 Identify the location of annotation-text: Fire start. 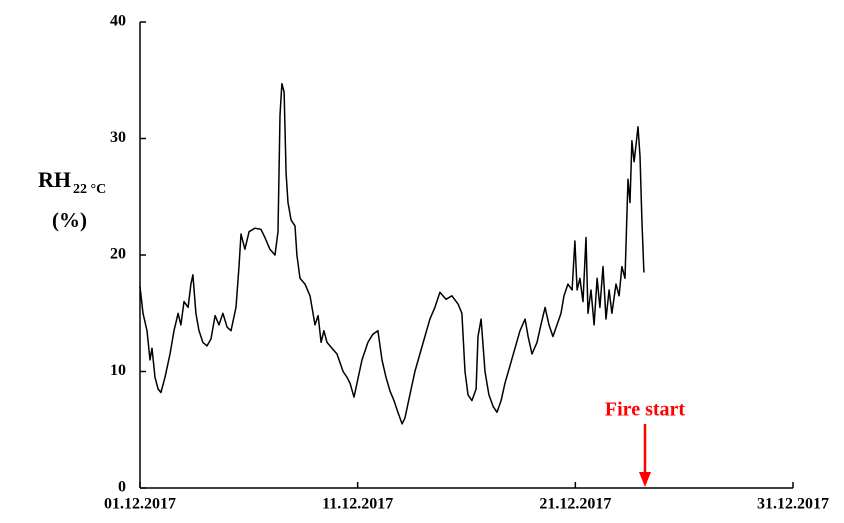
(645, 410).